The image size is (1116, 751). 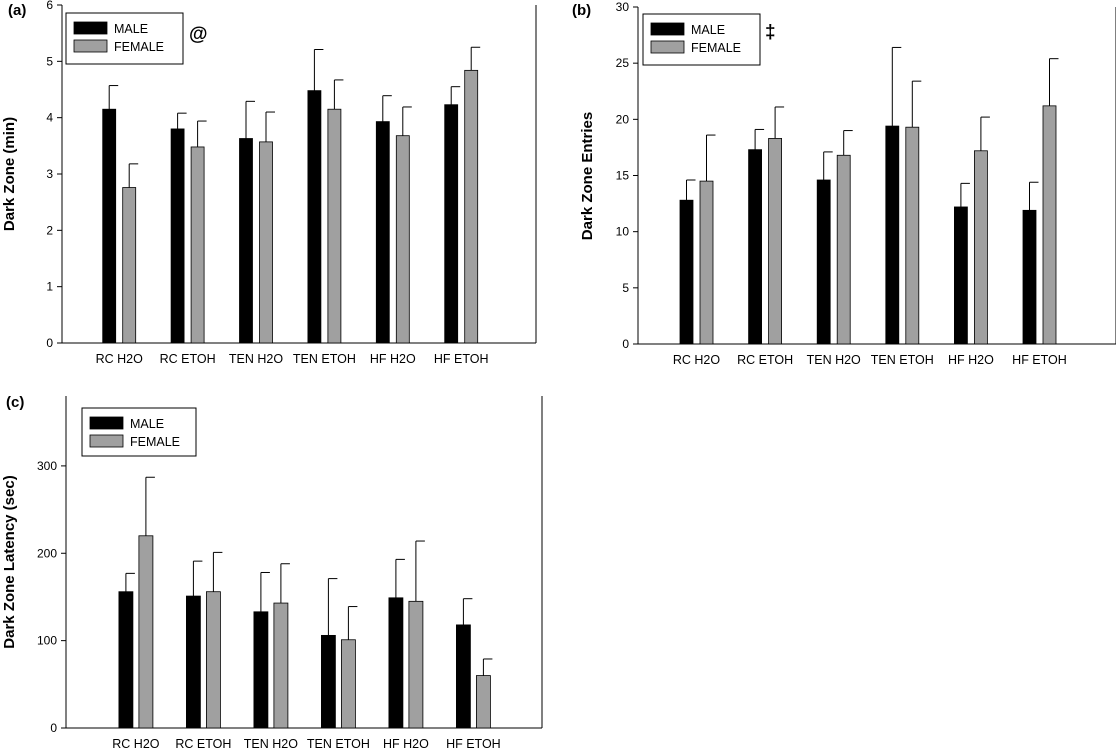 I want to click on y-tick-label: 1, so click(x=49, y=287).